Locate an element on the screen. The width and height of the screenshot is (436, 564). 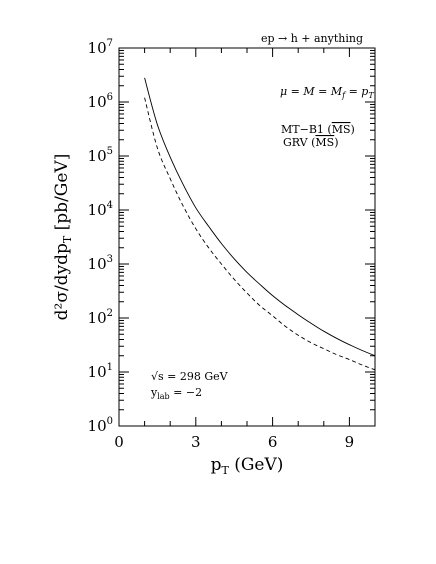
rapidity-annotation: ylab = −2 is located at coordinates (176, 393).